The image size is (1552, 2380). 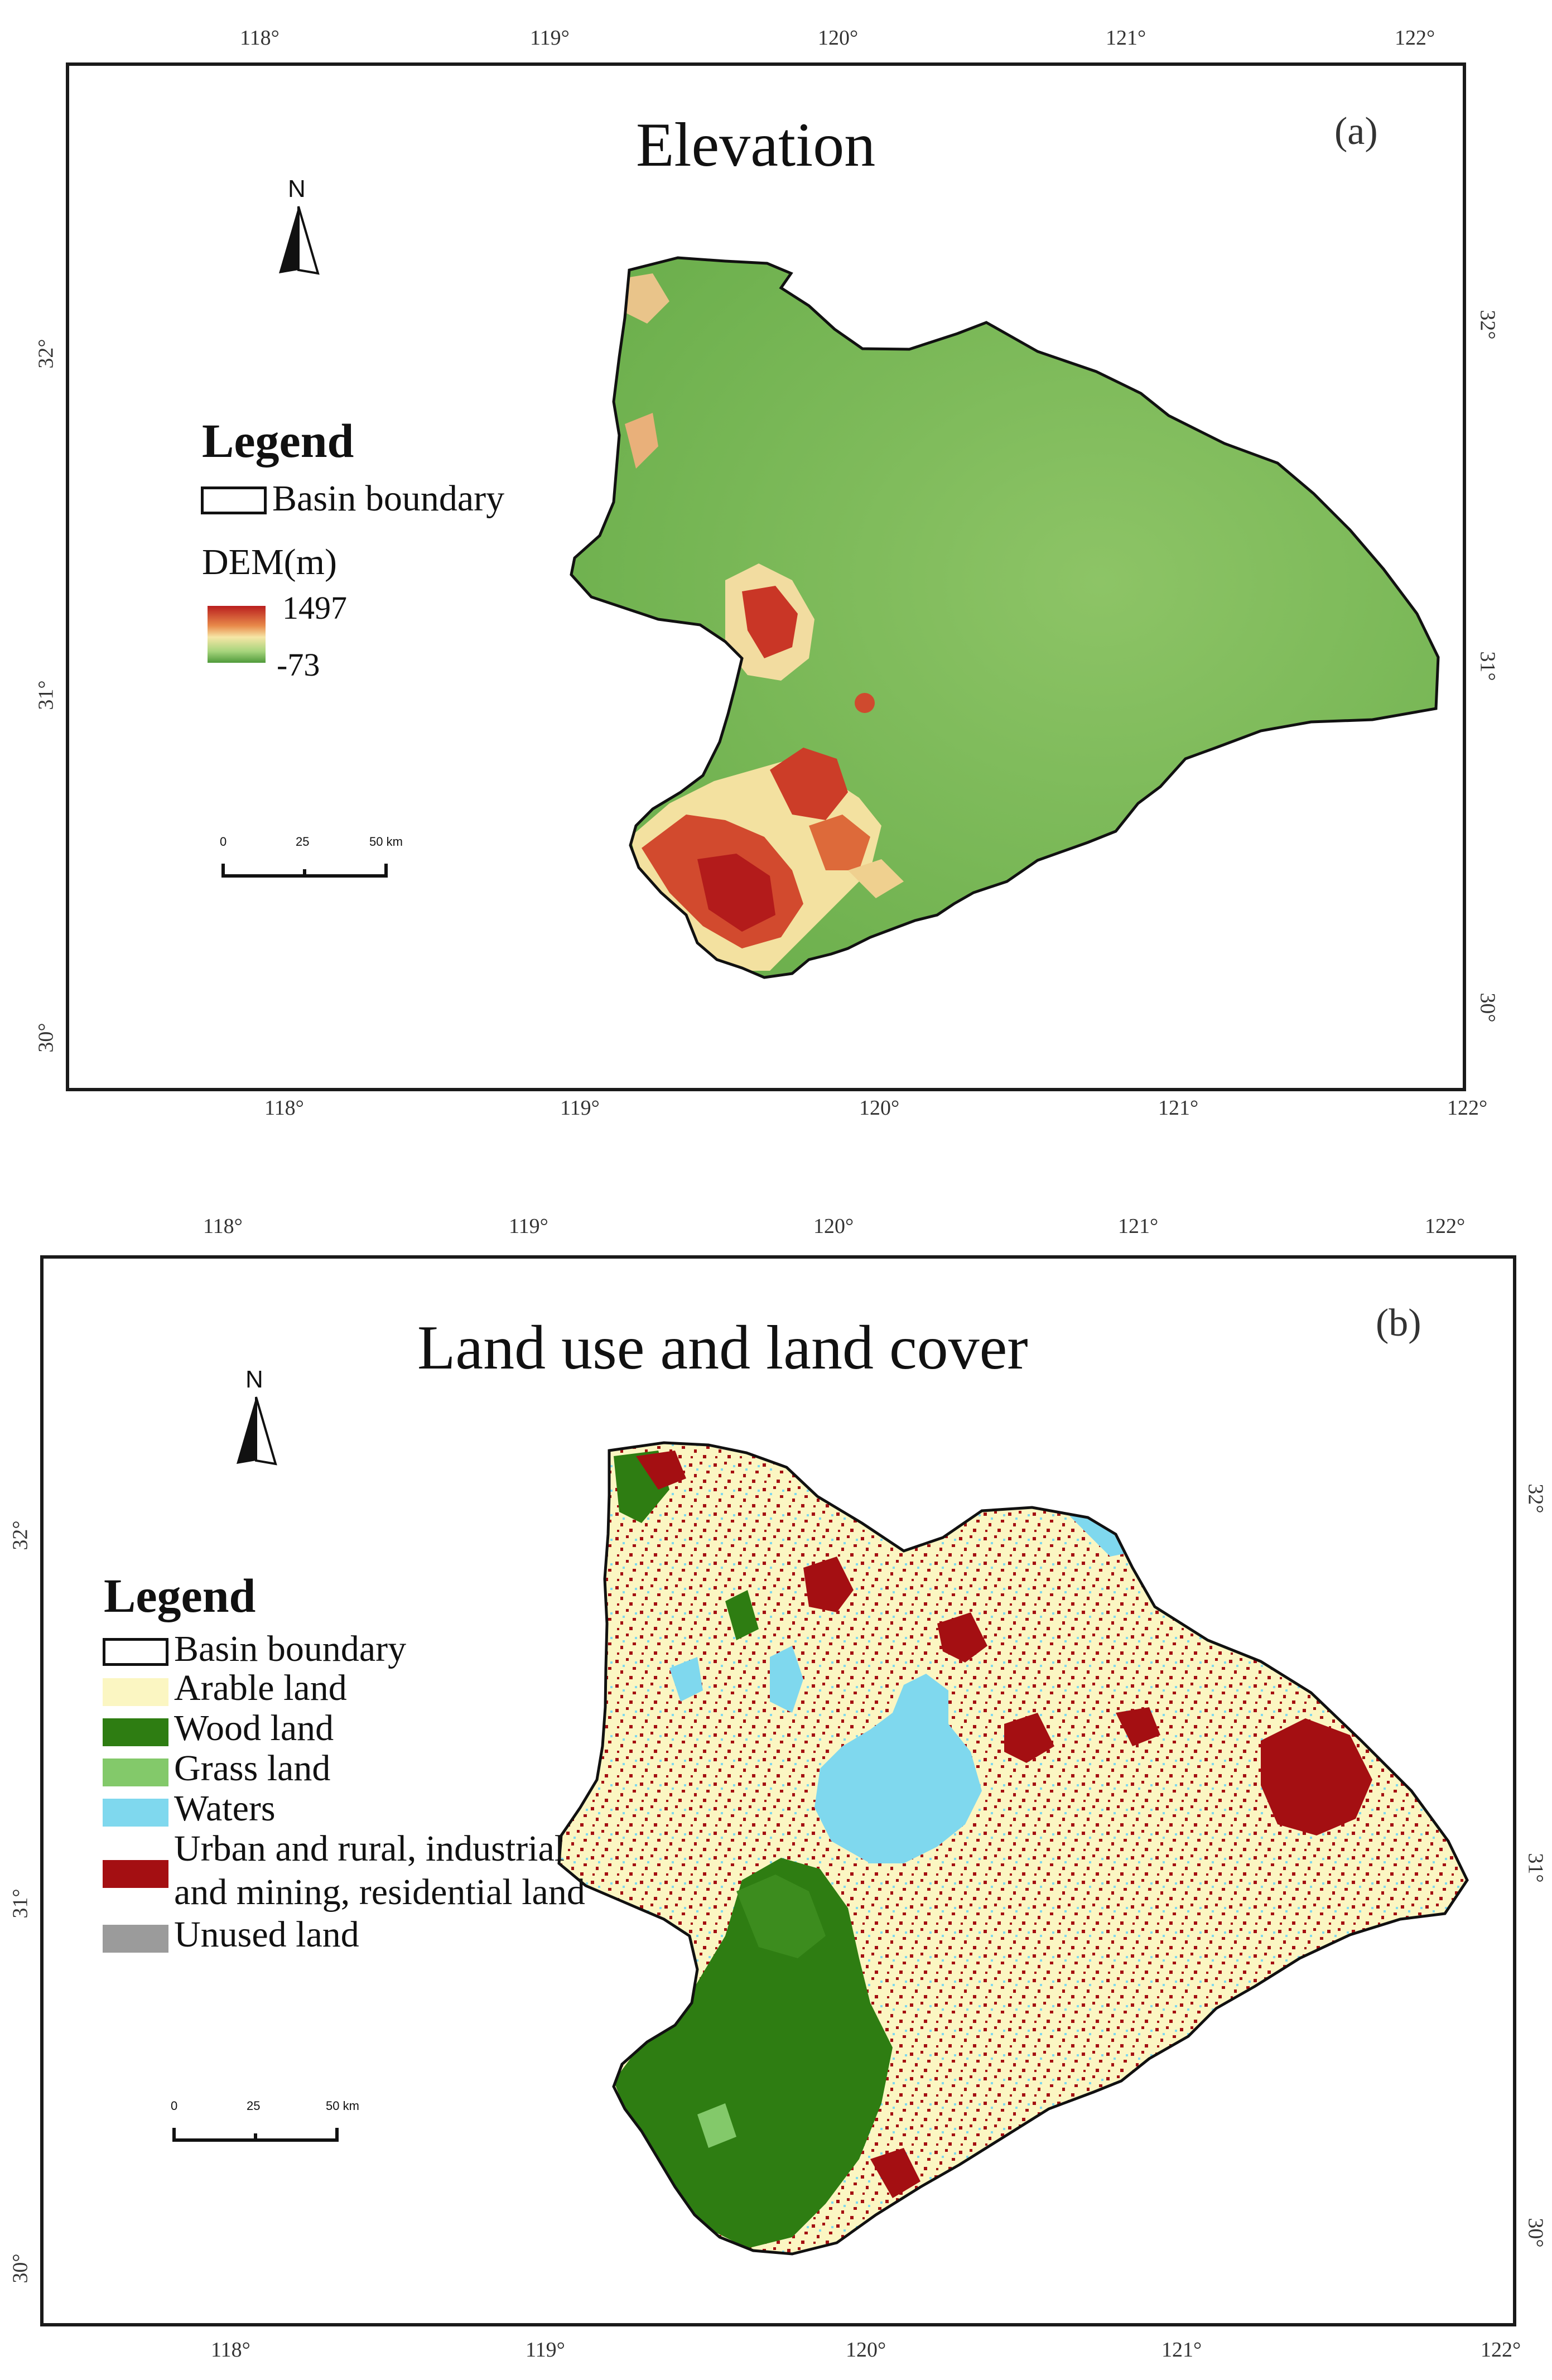 I want to click on legend-label-waters: Waters, so click(x=225, y=1808).